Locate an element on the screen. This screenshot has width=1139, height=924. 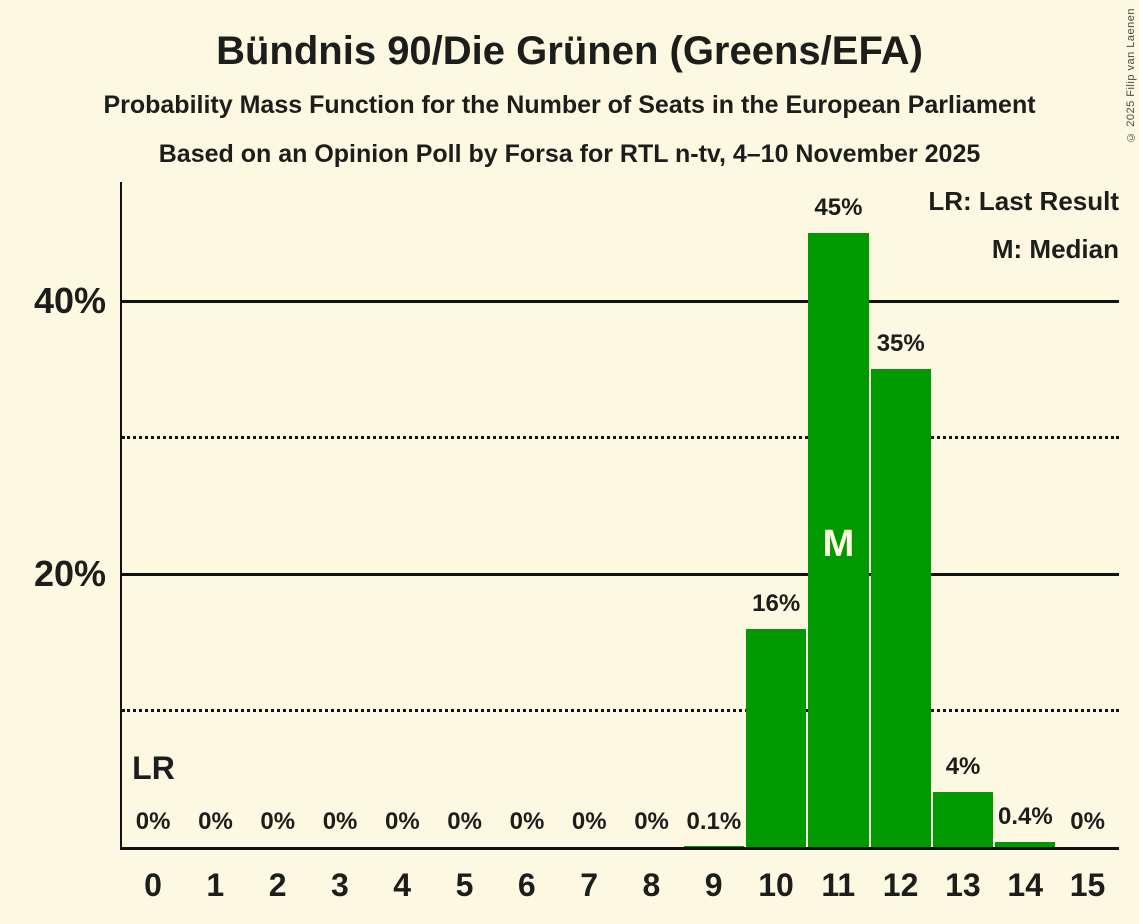
bar-value-label-seat-8: 0% is located at coordinates (651, 821).